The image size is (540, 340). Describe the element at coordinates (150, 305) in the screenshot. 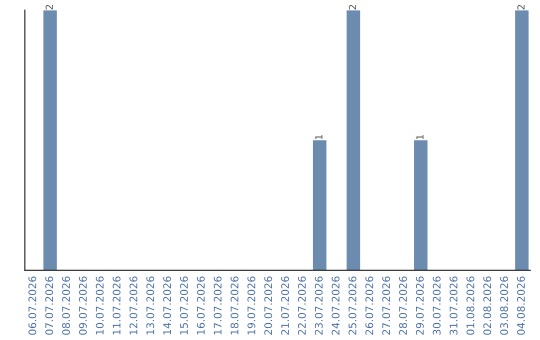

I see `x-tick-label: 13.07.2026` at that location.